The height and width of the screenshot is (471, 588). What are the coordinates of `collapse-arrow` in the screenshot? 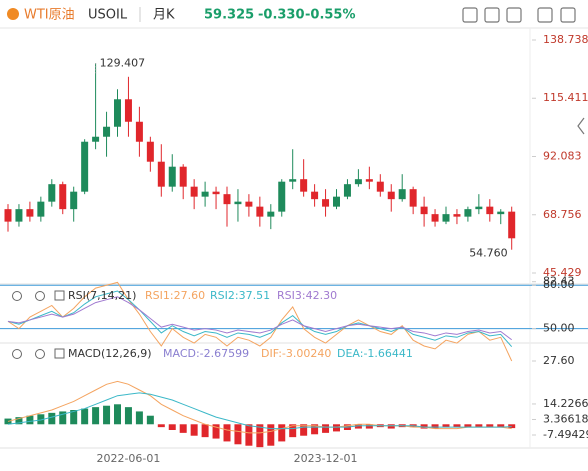 It's located at (581, 126).